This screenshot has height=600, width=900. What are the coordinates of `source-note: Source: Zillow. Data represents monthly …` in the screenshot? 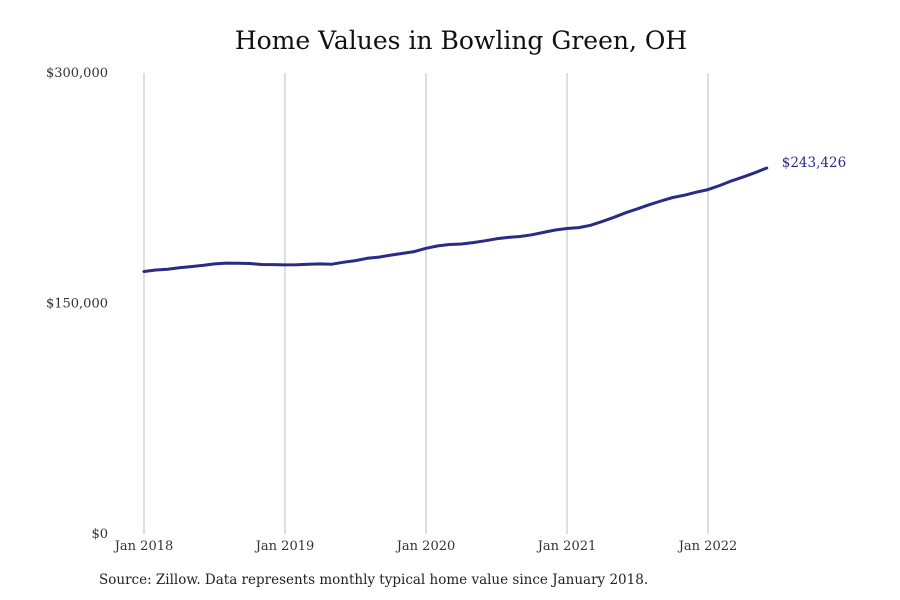 It's located at (374, 580).